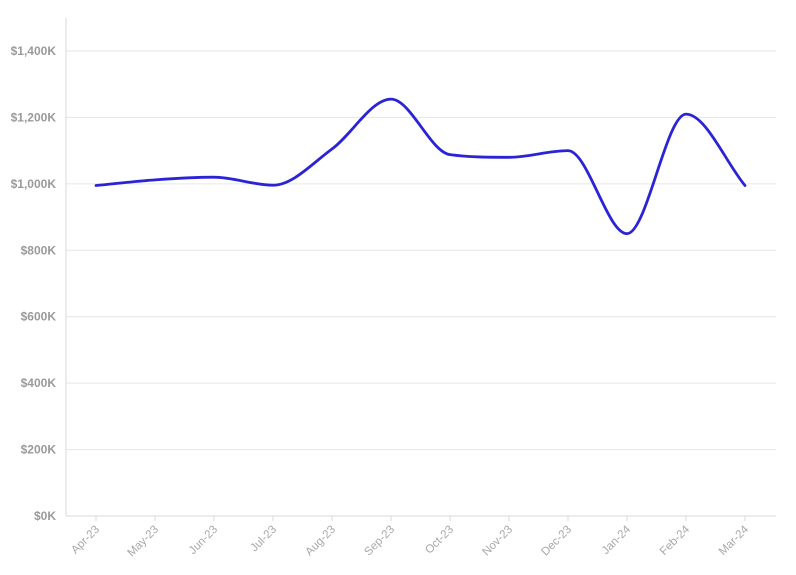  What do you see at coordinates (497, 541) in the screenshot?
I see `x-tick-label: Nov-23` at bounding box center [497, 541].